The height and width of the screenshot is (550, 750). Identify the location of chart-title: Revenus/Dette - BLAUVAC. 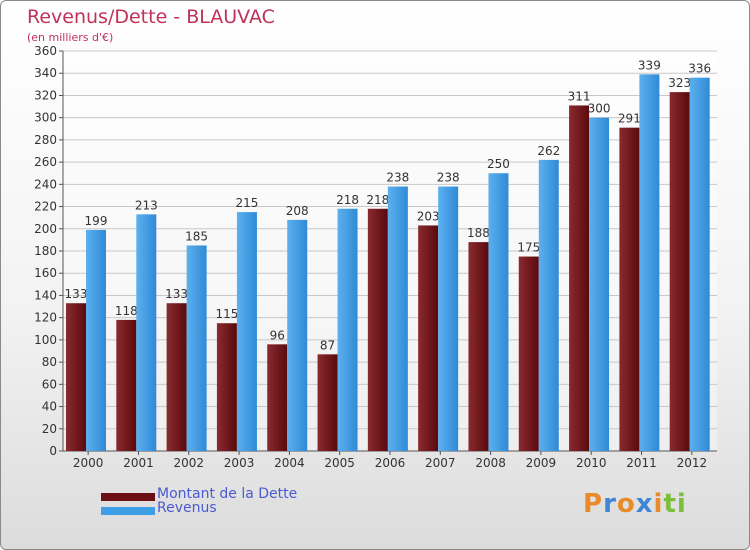
(151, 17).